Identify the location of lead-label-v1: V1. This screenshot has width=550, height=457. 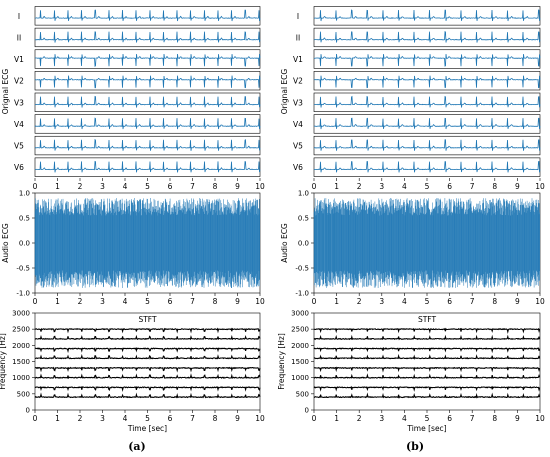
(298, 59).